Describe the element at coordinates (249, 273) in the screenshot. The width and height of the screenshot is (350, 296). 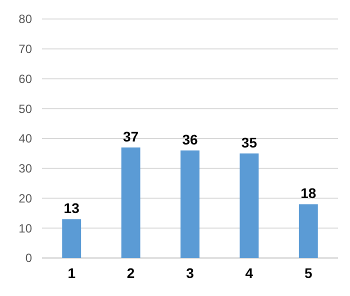
I see `x-tick-label: 4` at that location.